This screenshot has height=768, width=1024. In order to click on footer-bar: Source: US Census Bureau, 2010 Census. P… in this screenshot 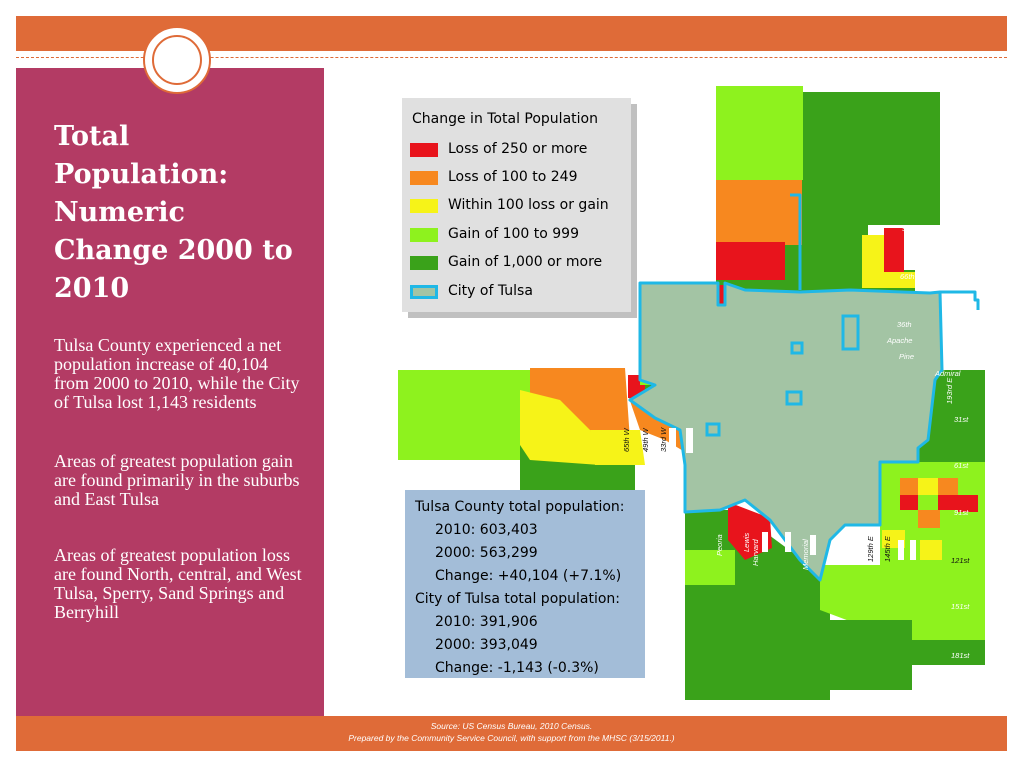, I will do `click(511, 733)`.